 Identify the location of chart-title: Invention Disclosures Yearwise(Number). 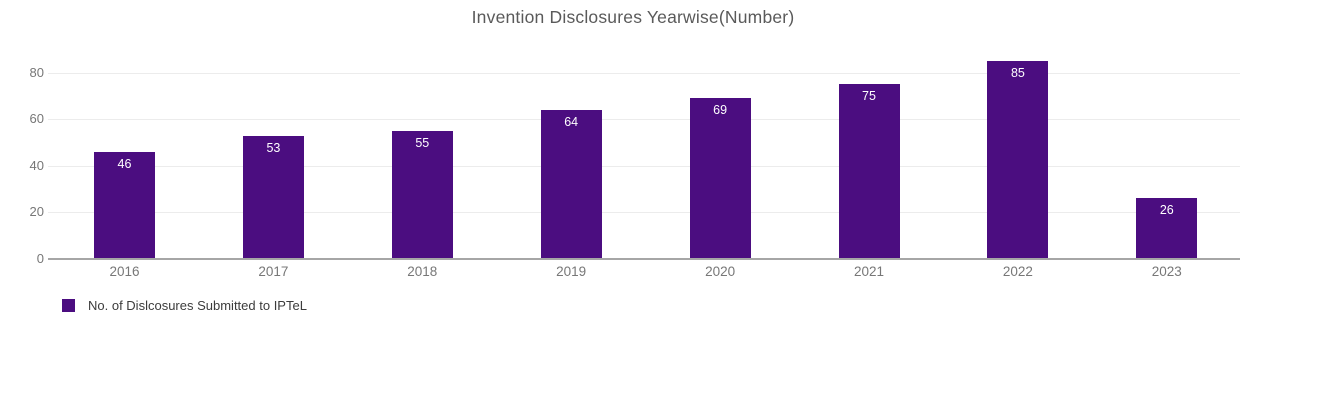
(633, 17).